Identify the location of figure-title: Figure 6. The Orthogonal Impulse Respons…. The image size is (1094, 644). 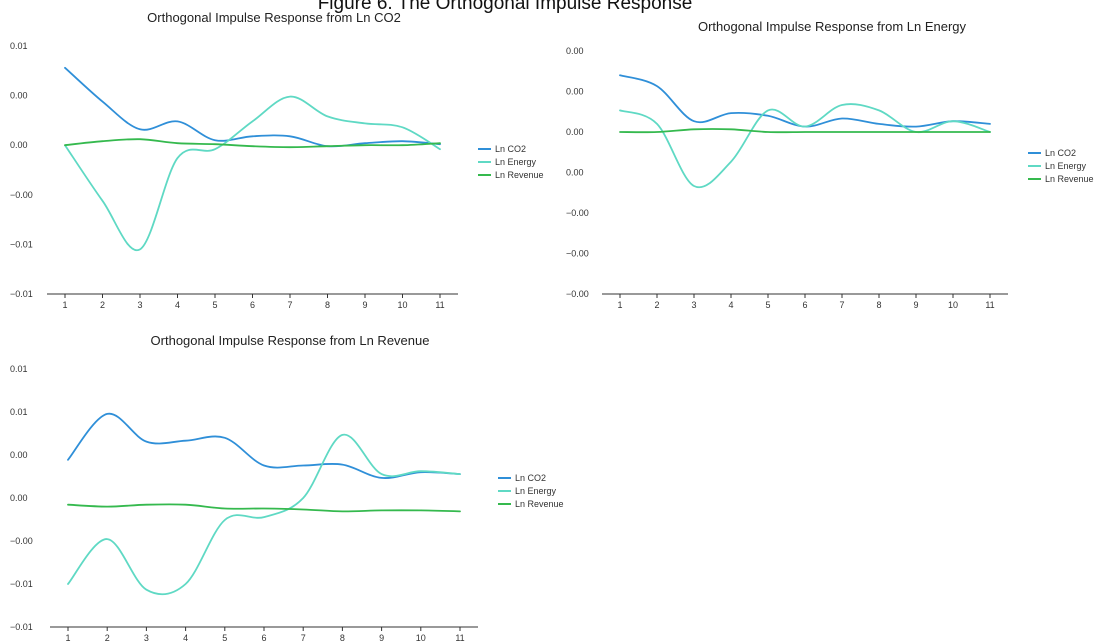
(505, 7).